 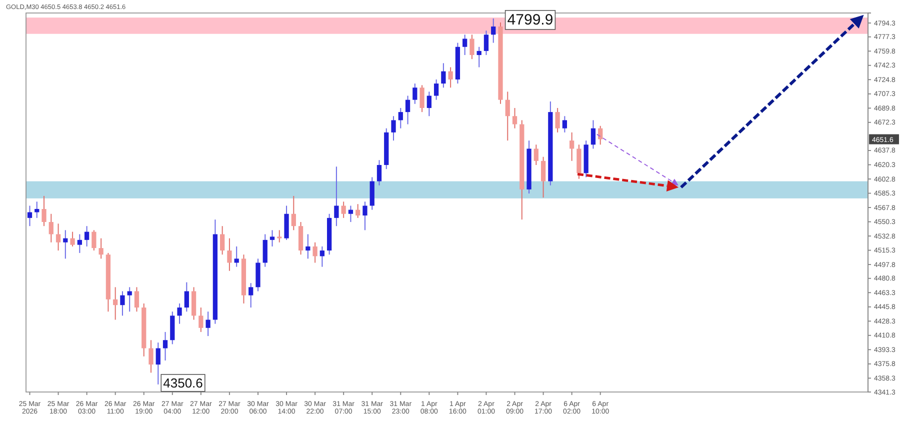 I want to click on annotation: 4350.6, so click(x=183, y=382).